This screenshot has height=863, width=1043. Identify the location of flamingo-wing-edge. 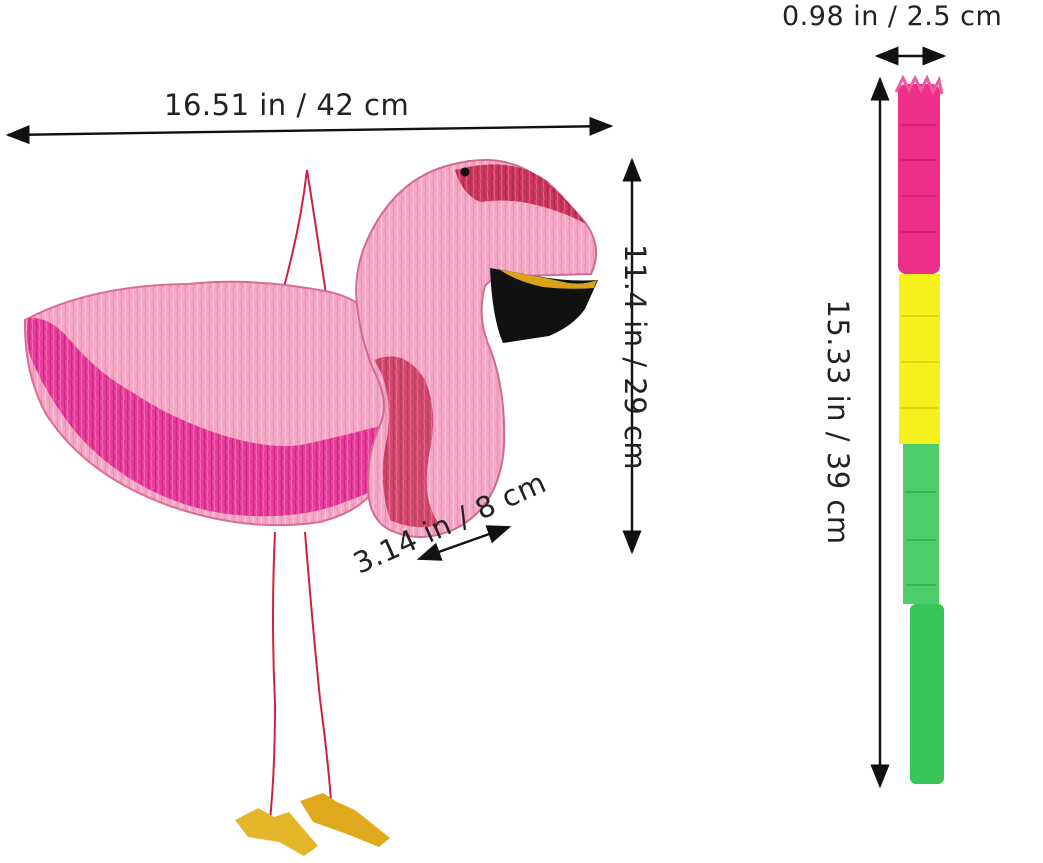
(214, 417).